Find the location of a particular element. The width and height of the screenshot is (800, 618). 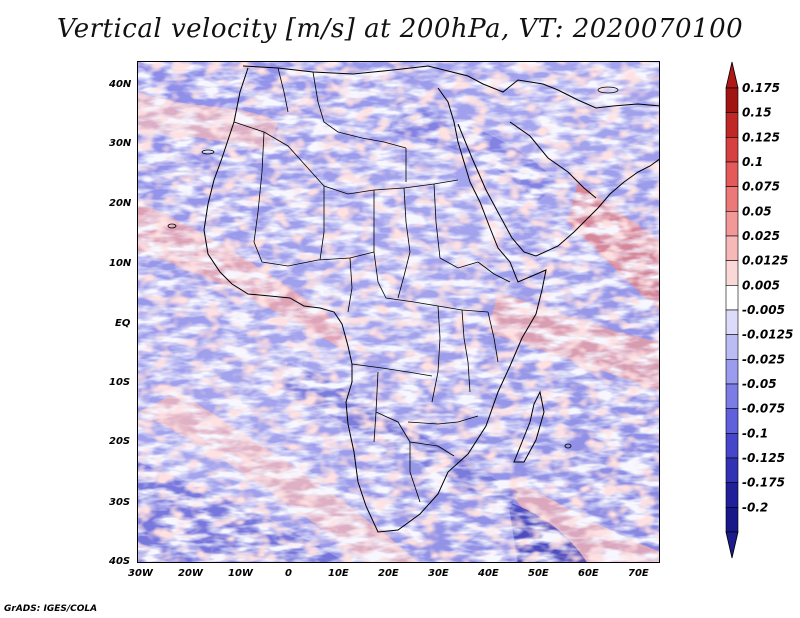

colorbar-tick-label: -0.075 is located at coordinates (763, 409).